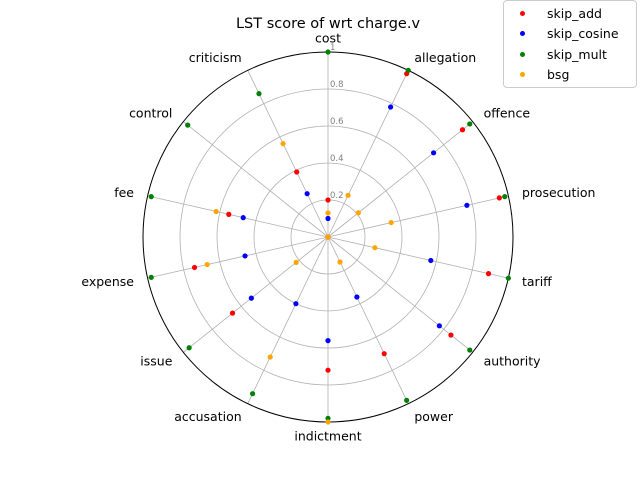 This screenshot has width=640, height=484. I want to click on legend-item: bsg, so click(570, 75).